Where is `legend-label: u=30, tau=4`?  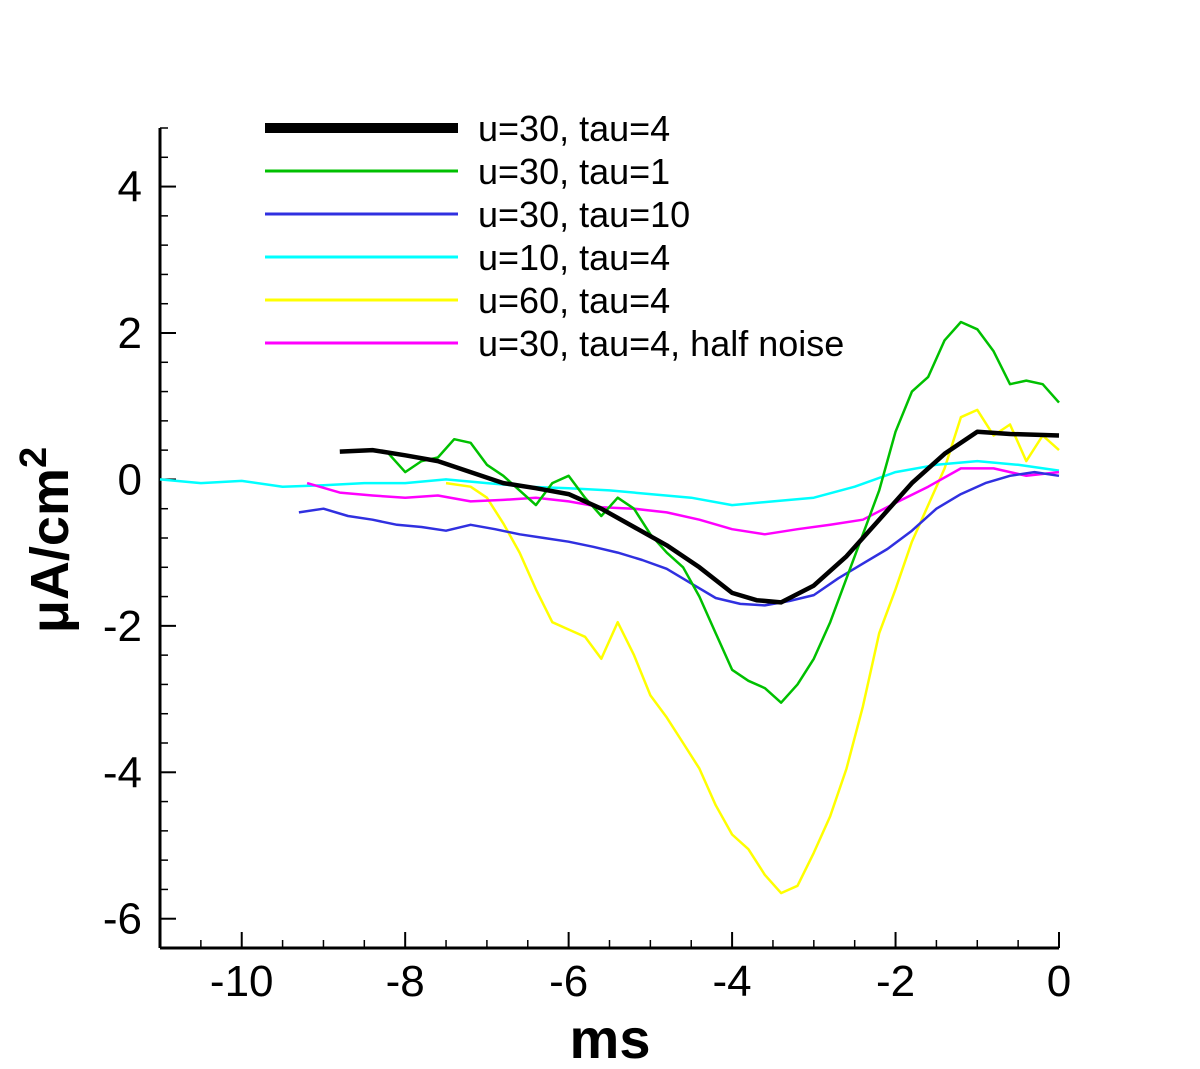
legend-label: u=30, tau=4 is located at coordinates (574, 128).